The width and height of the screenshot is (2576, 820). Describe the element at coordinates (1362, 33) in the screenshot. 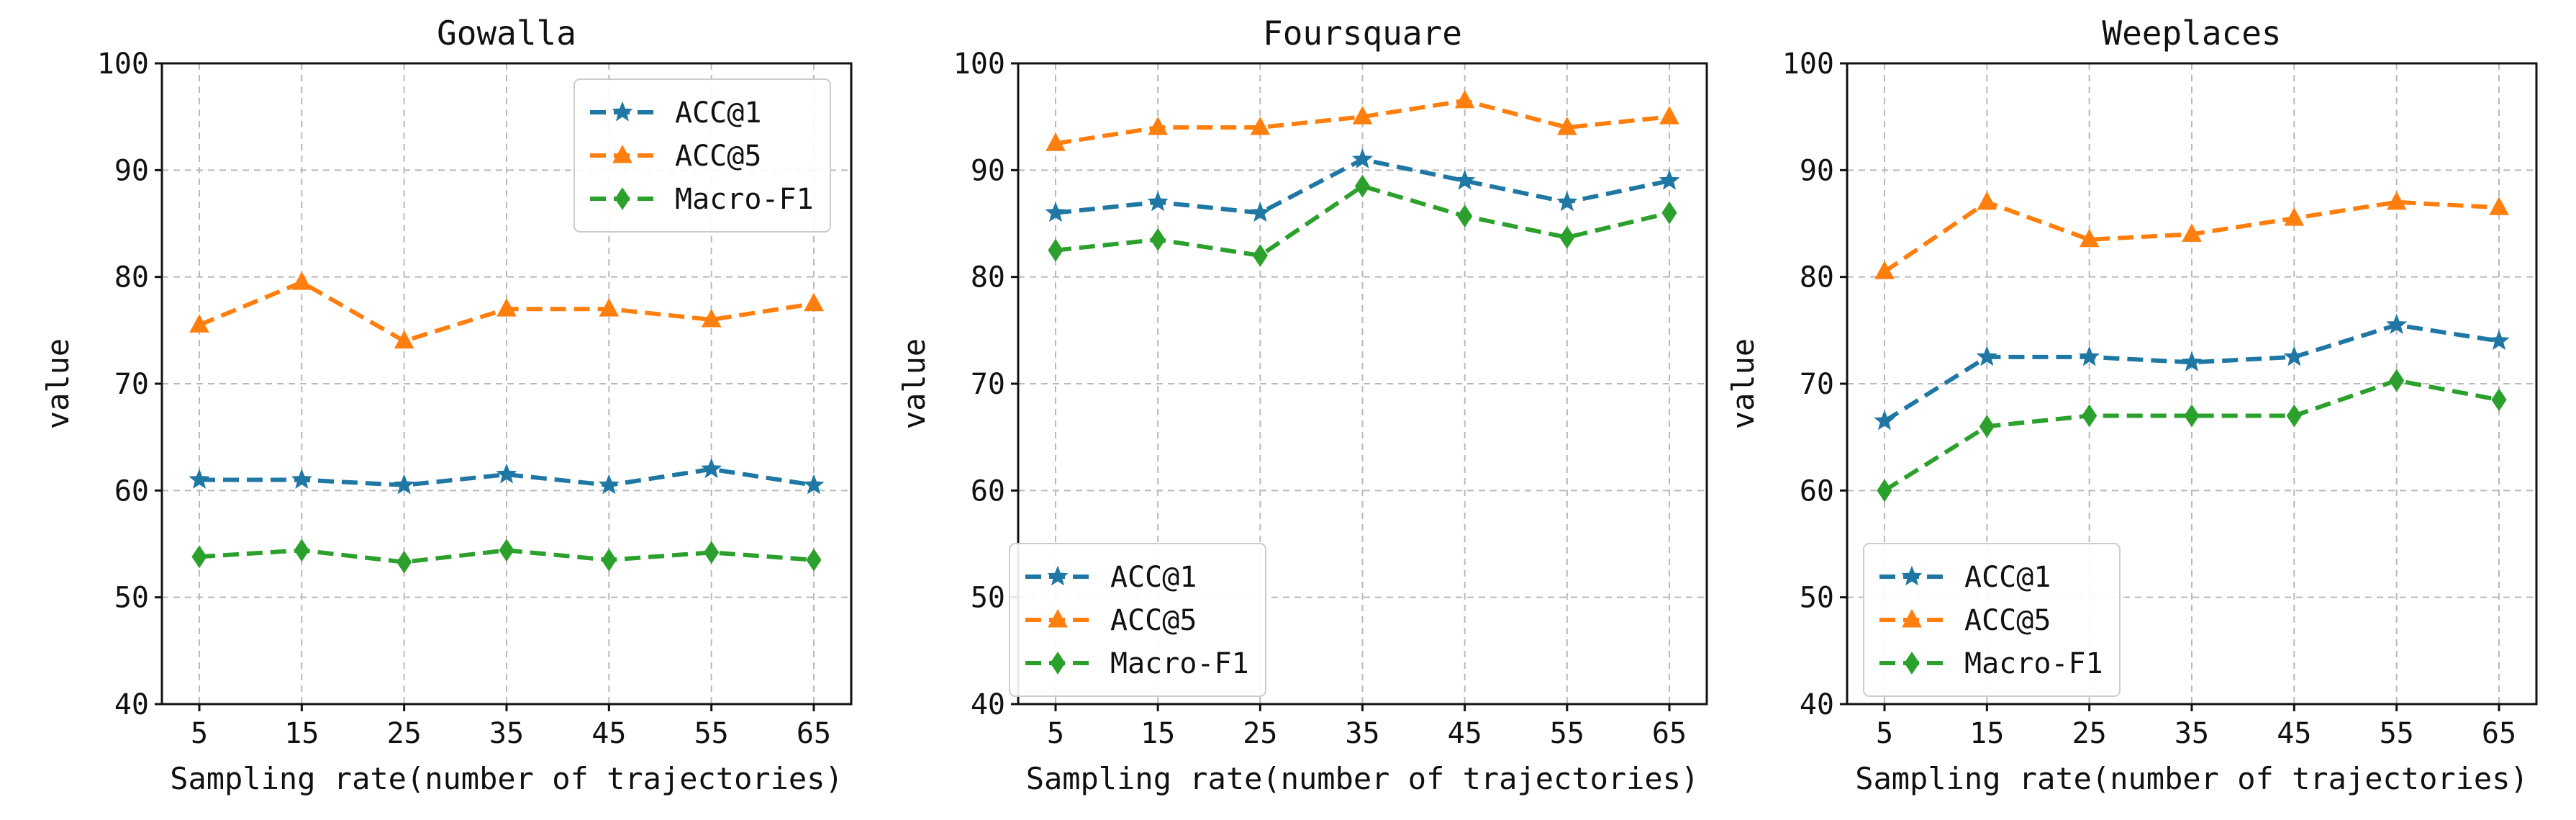

I see `chart-title: Foursquare` at that location.